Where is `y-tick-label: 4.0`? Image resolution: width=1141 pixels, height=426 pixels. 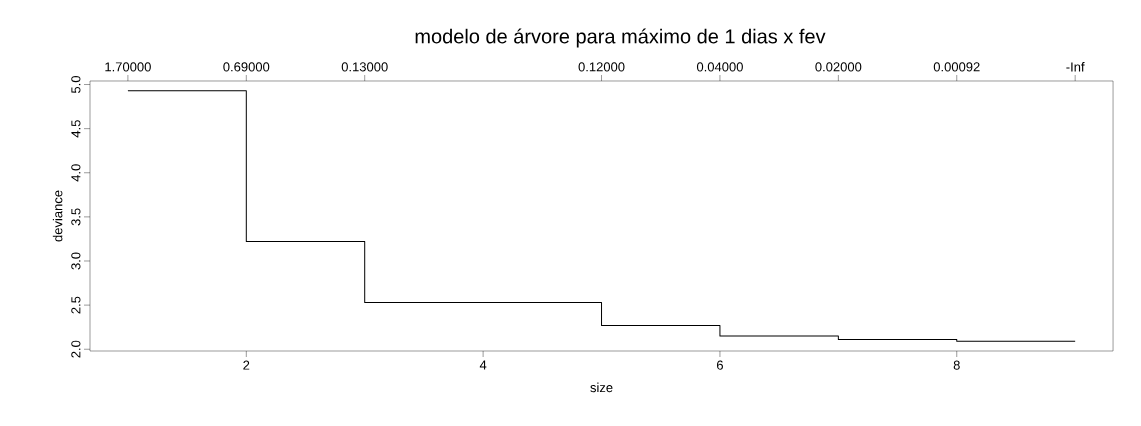 y-tick-label: 4.0 is located at coordinates (76, 173).